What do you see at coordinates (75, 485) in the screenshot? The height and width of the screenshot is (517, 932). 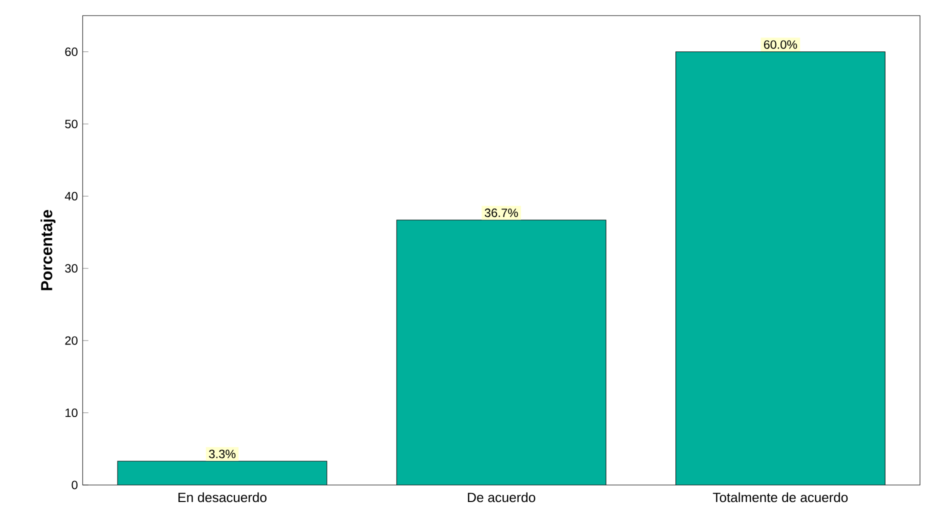 I see `y-tick-label: 0` at bounding box center [75, 485].